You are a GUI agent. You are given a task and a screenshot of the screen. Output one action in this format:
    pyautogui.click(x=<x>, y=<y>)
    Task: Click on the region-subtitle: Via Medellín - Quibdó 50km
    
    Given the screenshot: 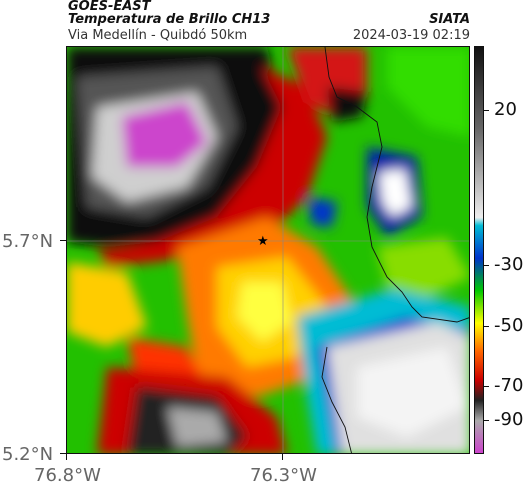 What is the action you would take?
    pyautogui.click(x=158, y=35)
    